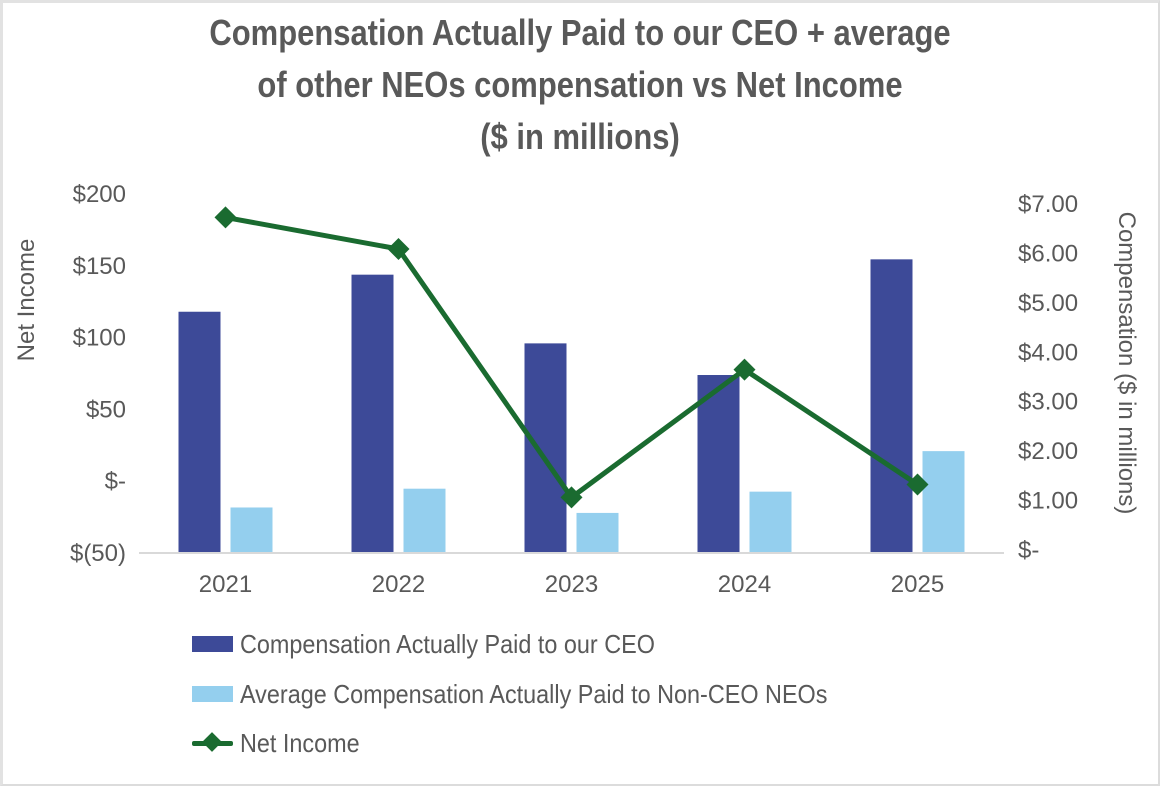 The width and height of the screenshot is (1160, 786). Describe the element at coordinates (580, 136) in the screenshot. I see `chart-title-line-3: ($ in millions)` at that location.